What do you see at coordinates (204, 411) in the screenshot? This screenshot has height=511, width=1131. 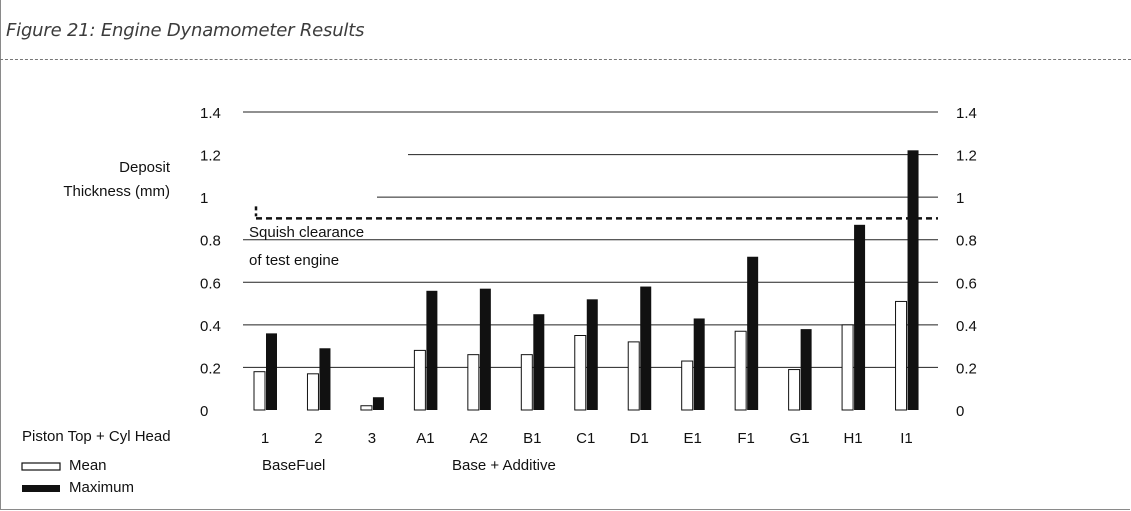 I see `y-tick-left-0: 0` at bounding box center [204, 411].